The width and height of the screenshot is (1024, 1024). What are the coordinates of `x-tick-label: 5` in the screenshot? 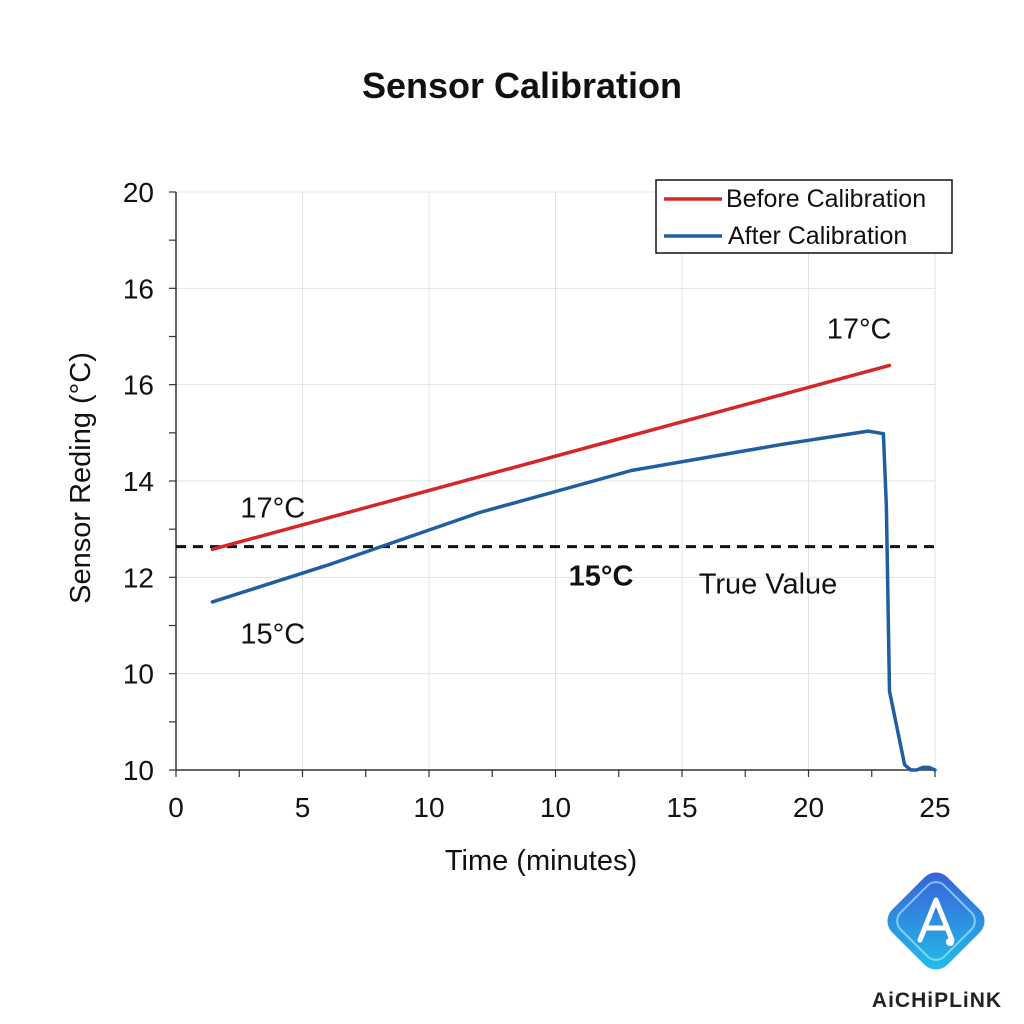 It's located at (303, 807).